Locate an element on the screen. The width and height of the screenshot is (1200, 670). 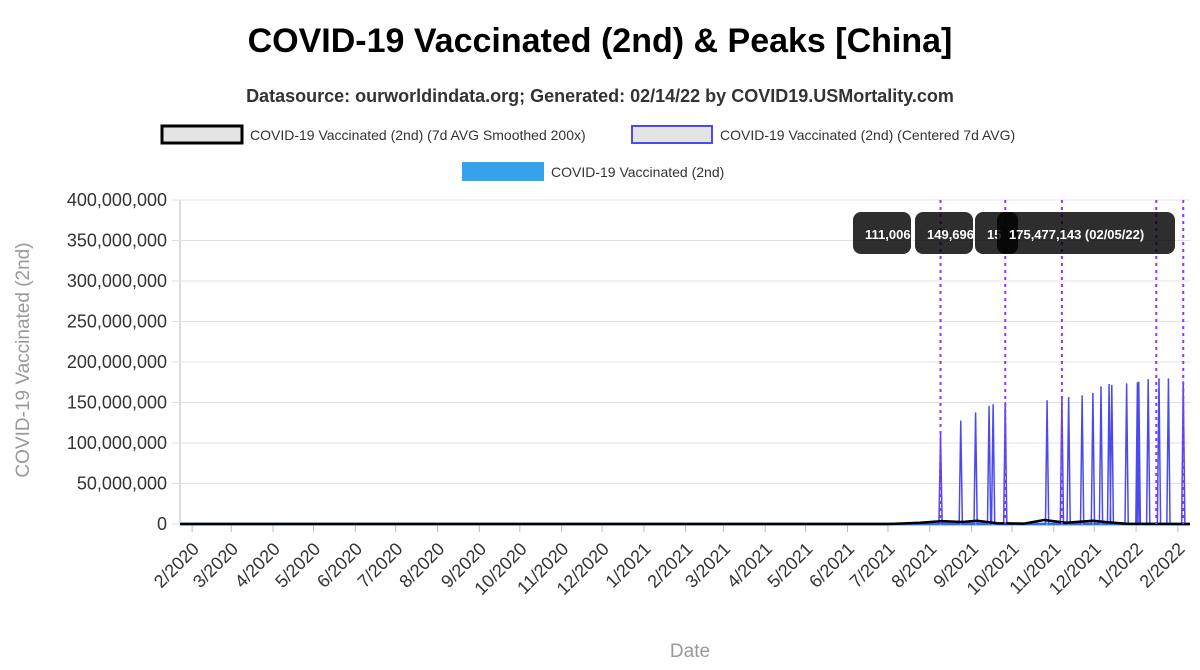
x-tick-label: 1/2021 is located at coordinates (628, 565).